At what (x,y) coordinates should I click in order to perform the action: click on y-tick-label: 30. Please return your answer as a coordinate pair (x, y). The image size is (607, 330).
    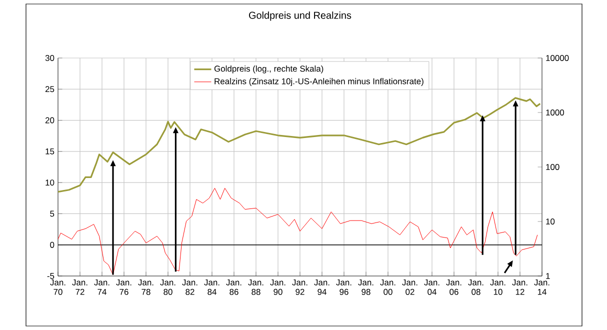
    Looking at the image, I should click on (49, 58).